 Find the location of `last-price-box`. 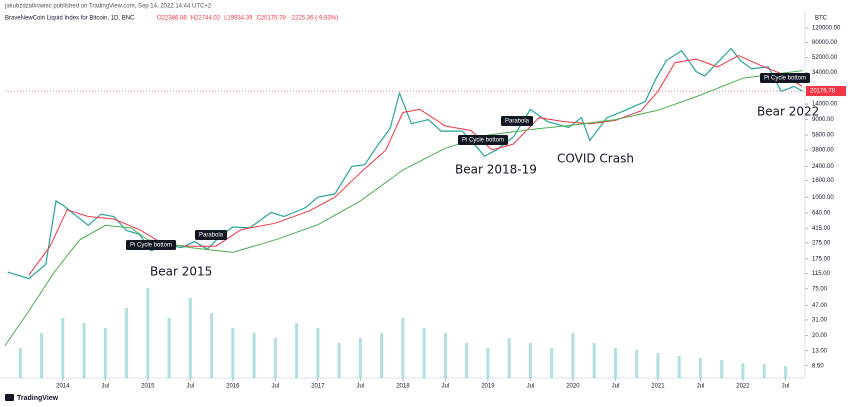

last-price-box is located at coordinates (826, 91).